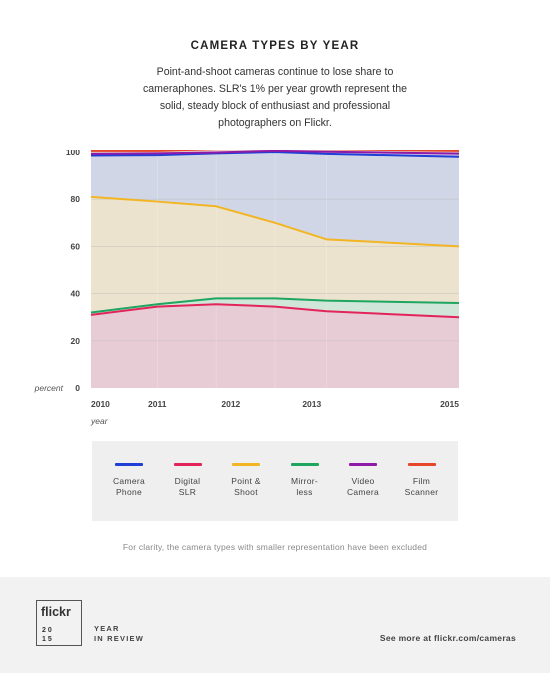  I want to click on year-in-review-label: YEAR IN REVIEW, so click(119, 634).